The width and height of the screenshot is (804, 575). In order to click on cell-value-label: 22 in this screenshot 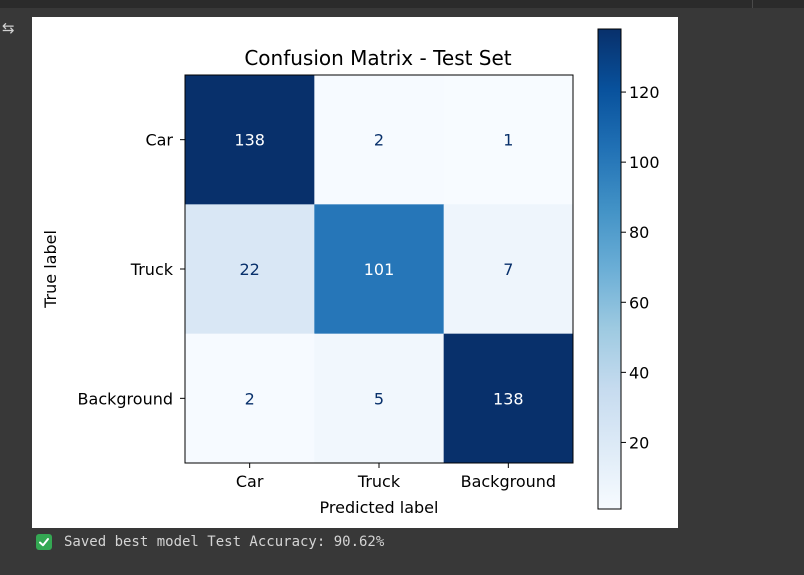, I will do `click(249, 269)`.